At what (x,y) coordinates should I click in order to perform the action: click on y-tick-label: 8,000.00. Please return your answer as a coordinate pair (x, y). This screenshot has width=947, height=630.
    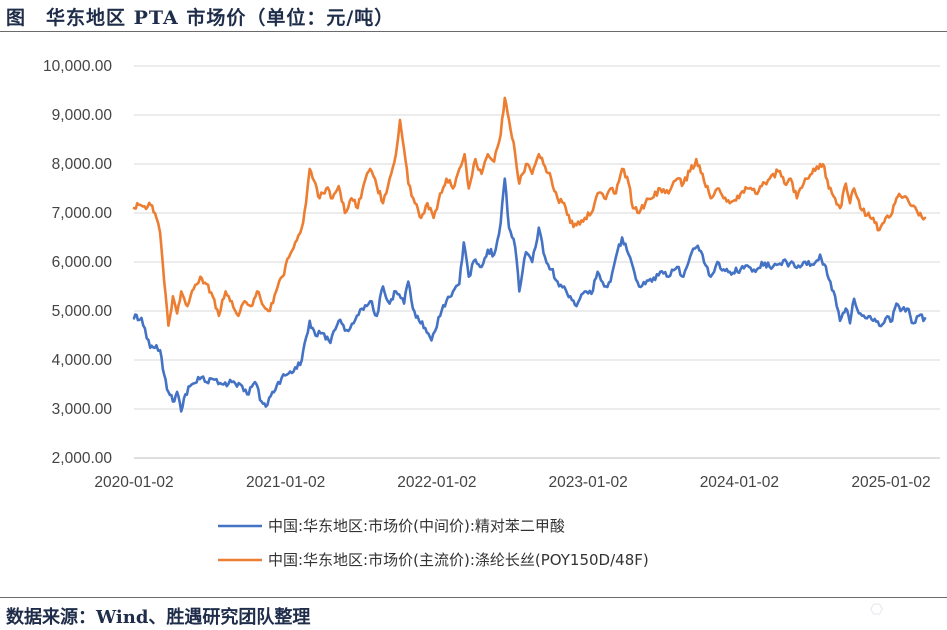
    Looking at the image, I should click on (82, 164).